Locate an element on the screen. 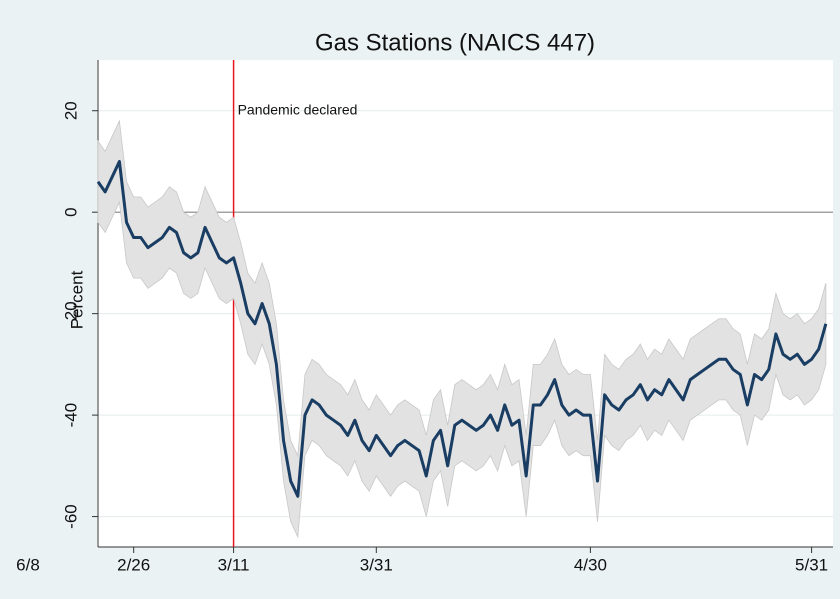 This screenshot has height=599, width=840. annotation-label: Pandemic declared is located at coordinates (298, 109).